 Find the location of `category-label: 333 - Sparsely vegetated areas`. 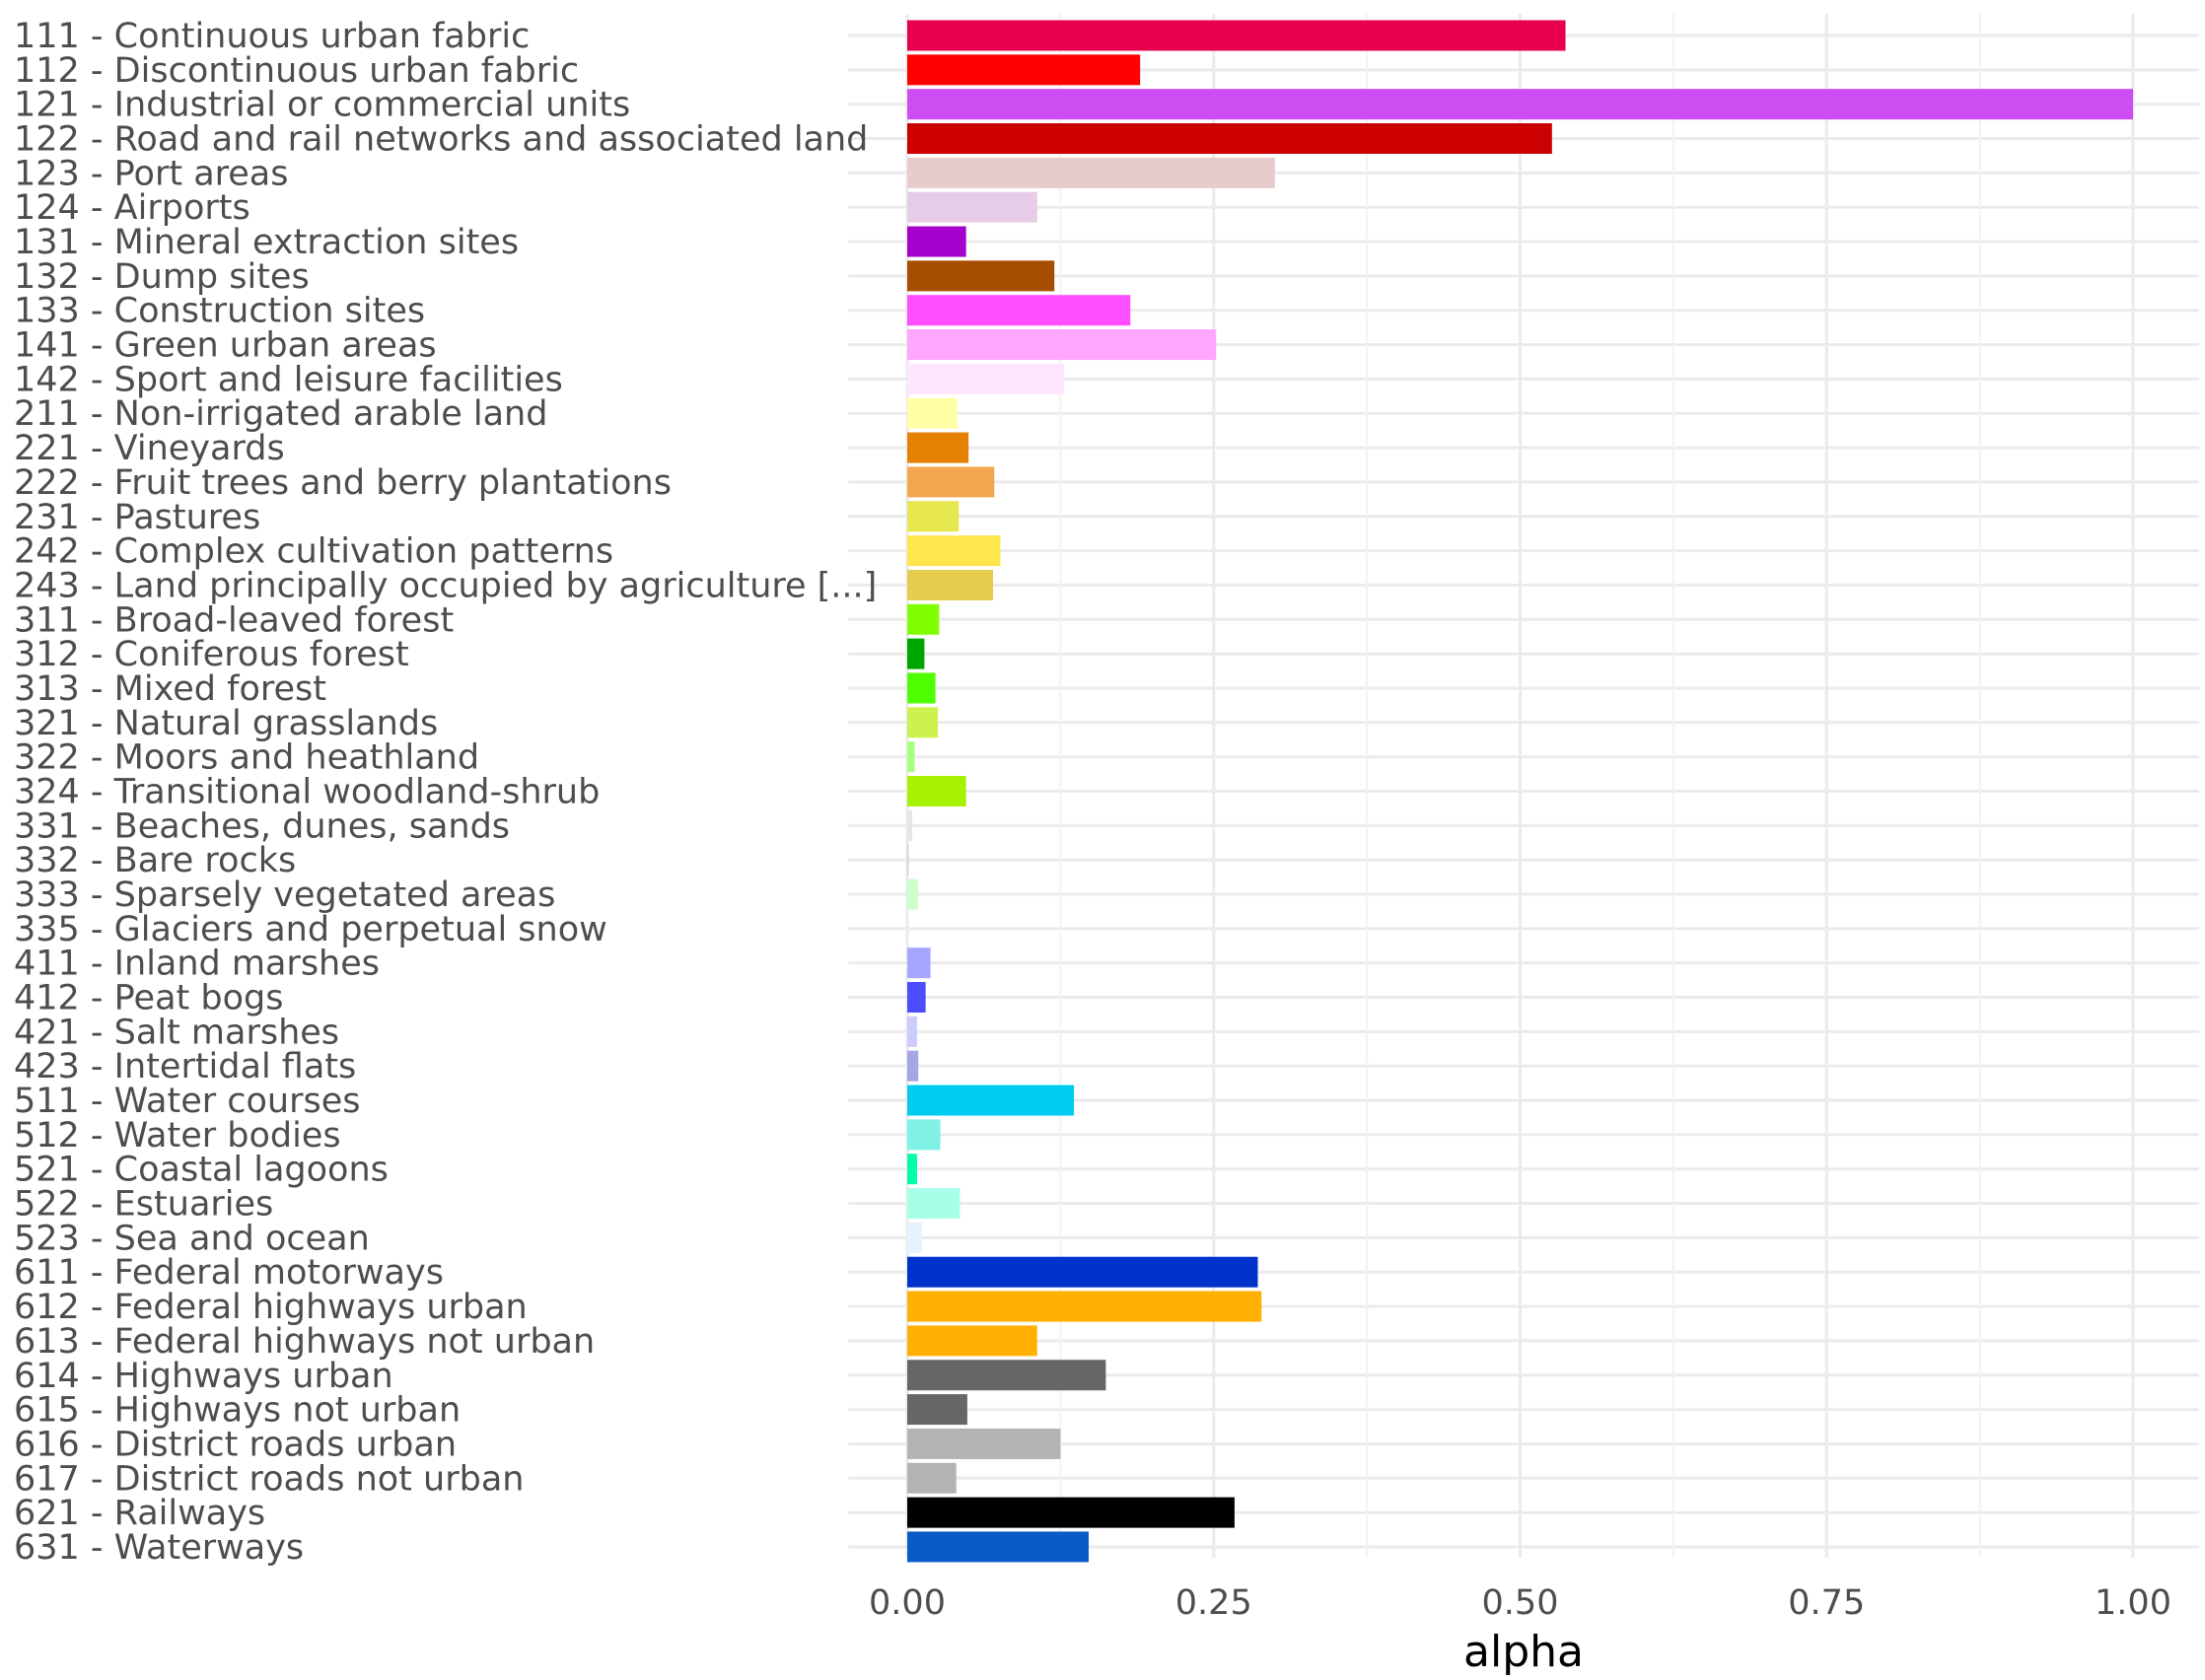

category-label: 333 - Sparsely vegetated areas is located at coordinates (284, 895).